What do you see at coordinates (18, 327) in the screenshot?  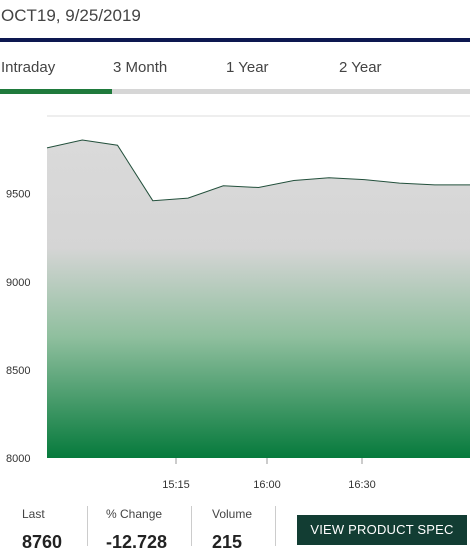 I see `y-axis: 9500 9000 8500 8000` at bounding box center [18, 327].